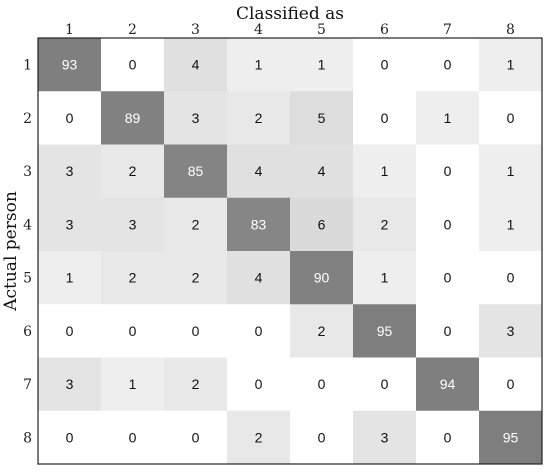 The width and height of the screenshot is (550, 474). I want to click on heatmap-cell-r7-c4, so click(259, 384).